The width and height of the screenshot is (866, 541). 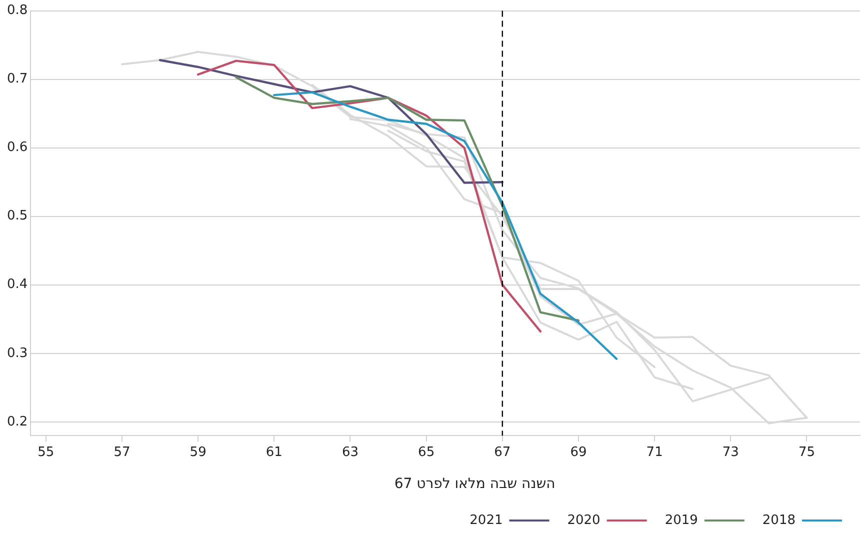 I want to click on x-tick-label: 69, so click(x=578, y=452).